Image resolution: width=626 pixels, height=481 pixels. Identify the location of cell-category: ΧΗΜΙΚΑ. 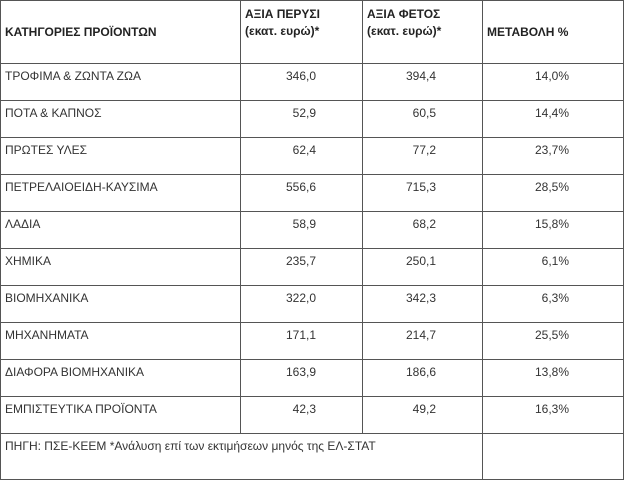
(120, 267).